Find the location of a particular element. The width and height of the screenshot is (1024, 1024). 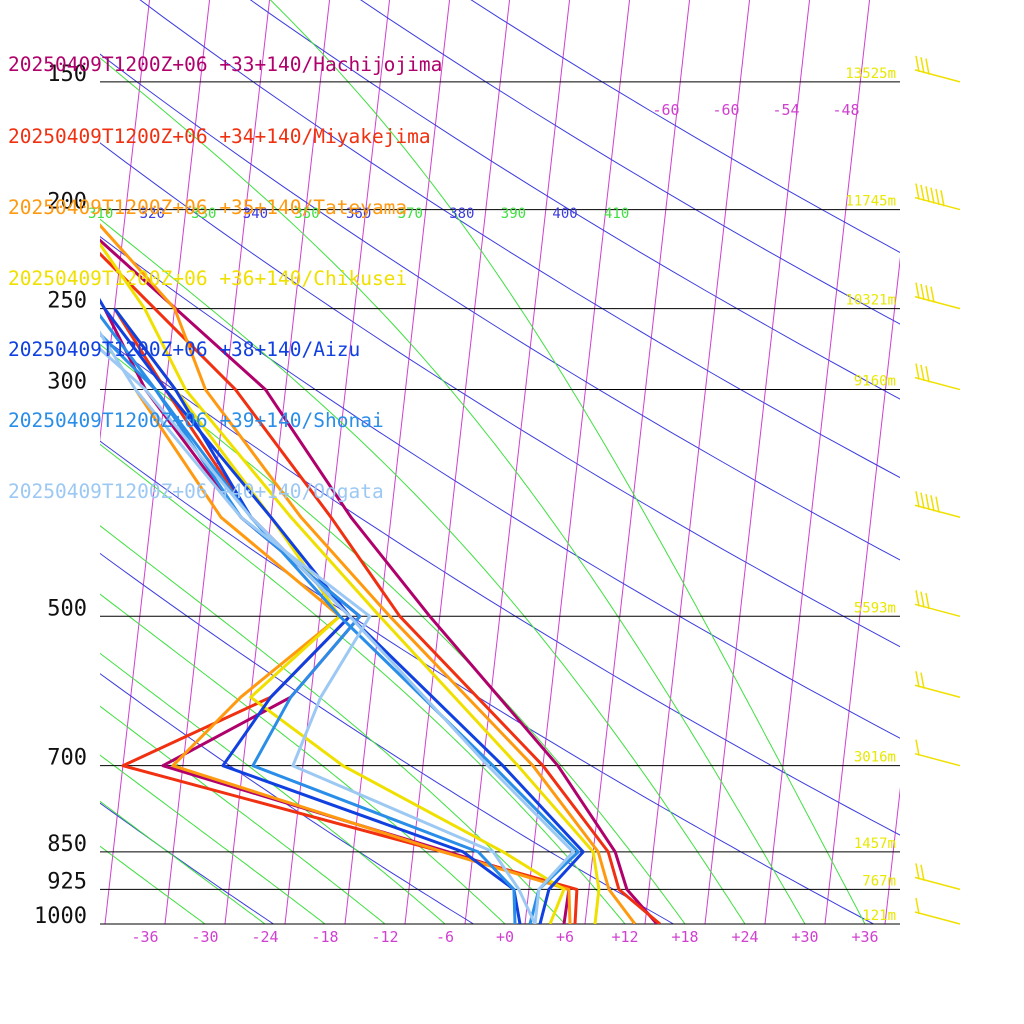

pressure-label: 1000 is located at coordinates (60, 916).